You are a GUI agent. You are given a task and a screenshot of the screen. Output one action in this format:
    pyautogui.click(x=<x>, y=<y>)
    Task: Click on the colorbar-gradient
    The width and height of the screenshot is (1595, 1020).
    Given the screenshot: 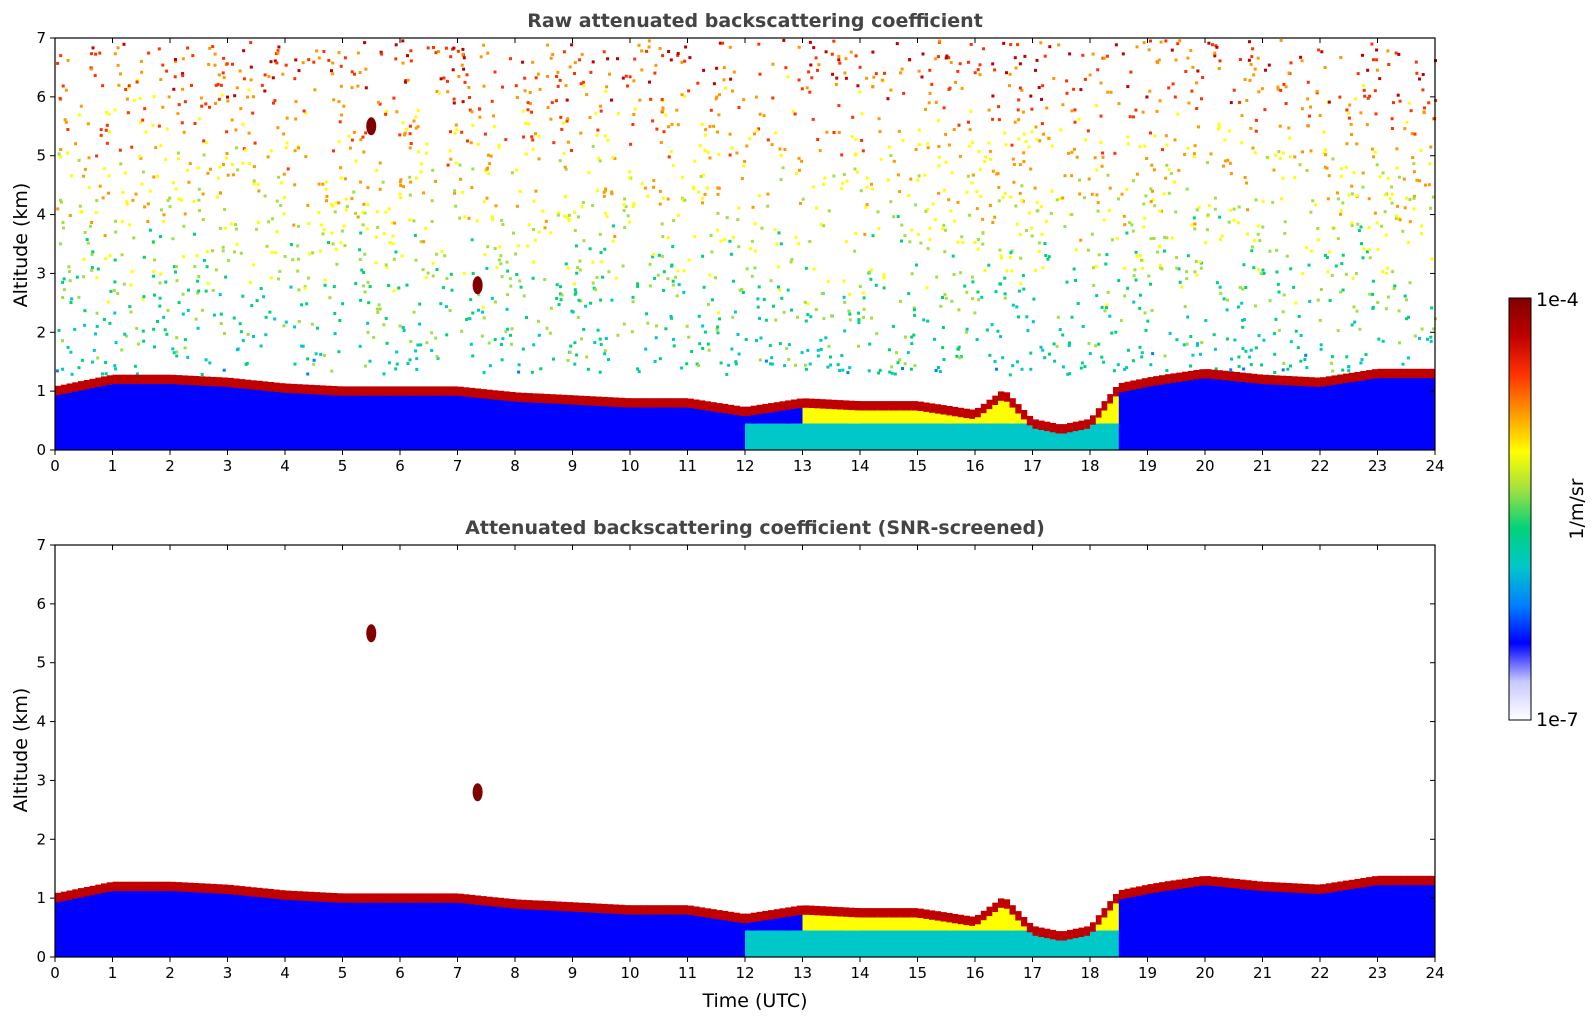 What is the action you would take?
    pyautogui.click(x=1520, y=509)
    